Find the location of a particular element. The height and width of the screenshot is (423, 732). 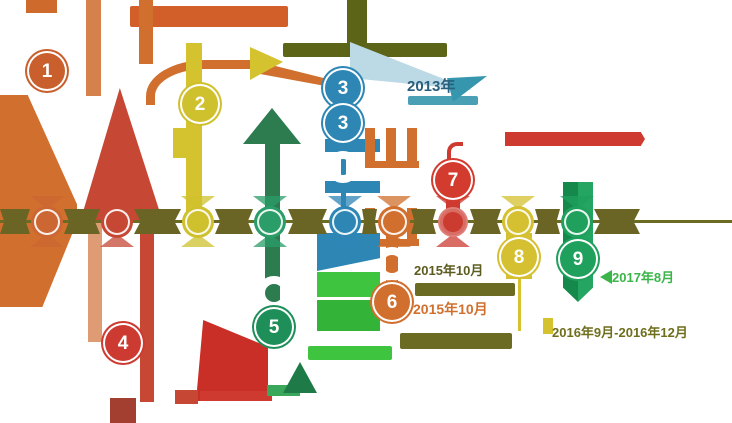

badge-7: 7 is located at coordinates (453, 180).